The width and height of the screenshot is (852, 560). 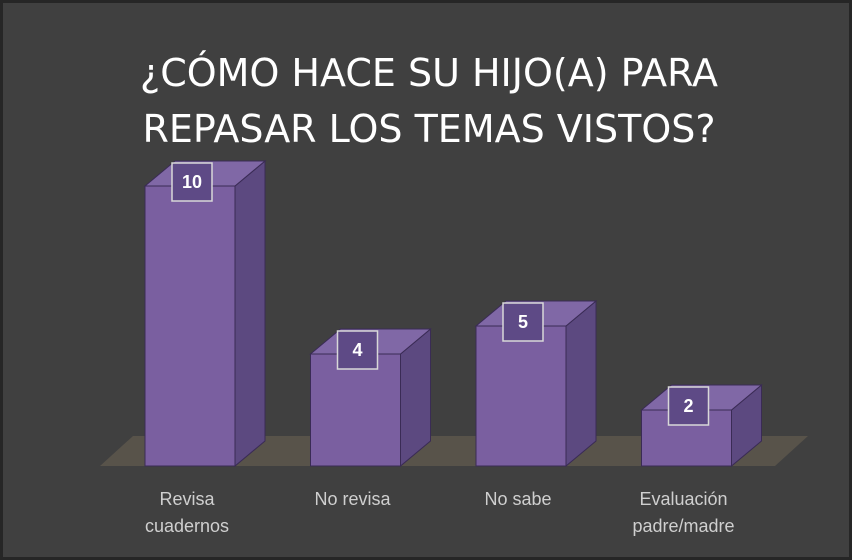 What do you see at coordinates (187, 512) in the screenshot?
I see `x-tick-label: Revisa cuadernos` at bounding box center [187, 512].